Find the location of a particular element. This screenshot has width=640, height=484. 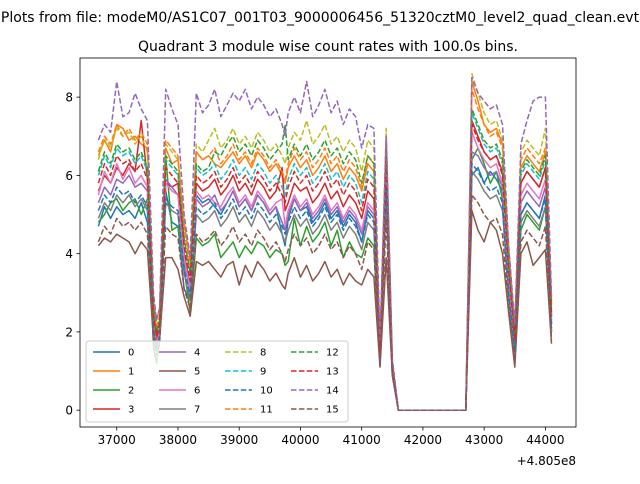

legend-label-12: 12 is located at coordinates (332, 353).